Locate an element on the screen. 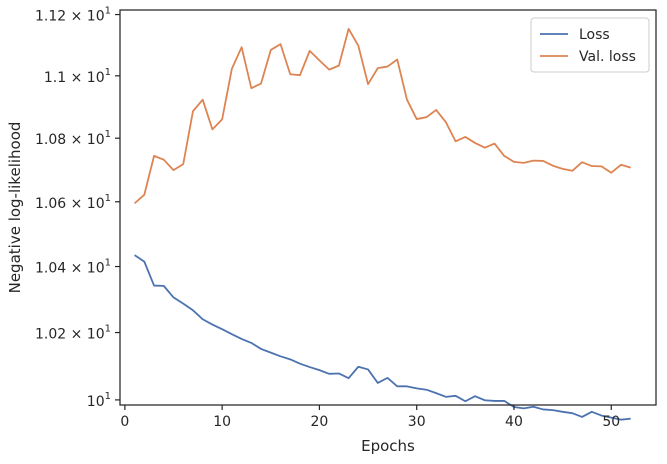 This screenshot has width=667, height=464. legend: Loss Val. loss is located at coordinates (590, 45).